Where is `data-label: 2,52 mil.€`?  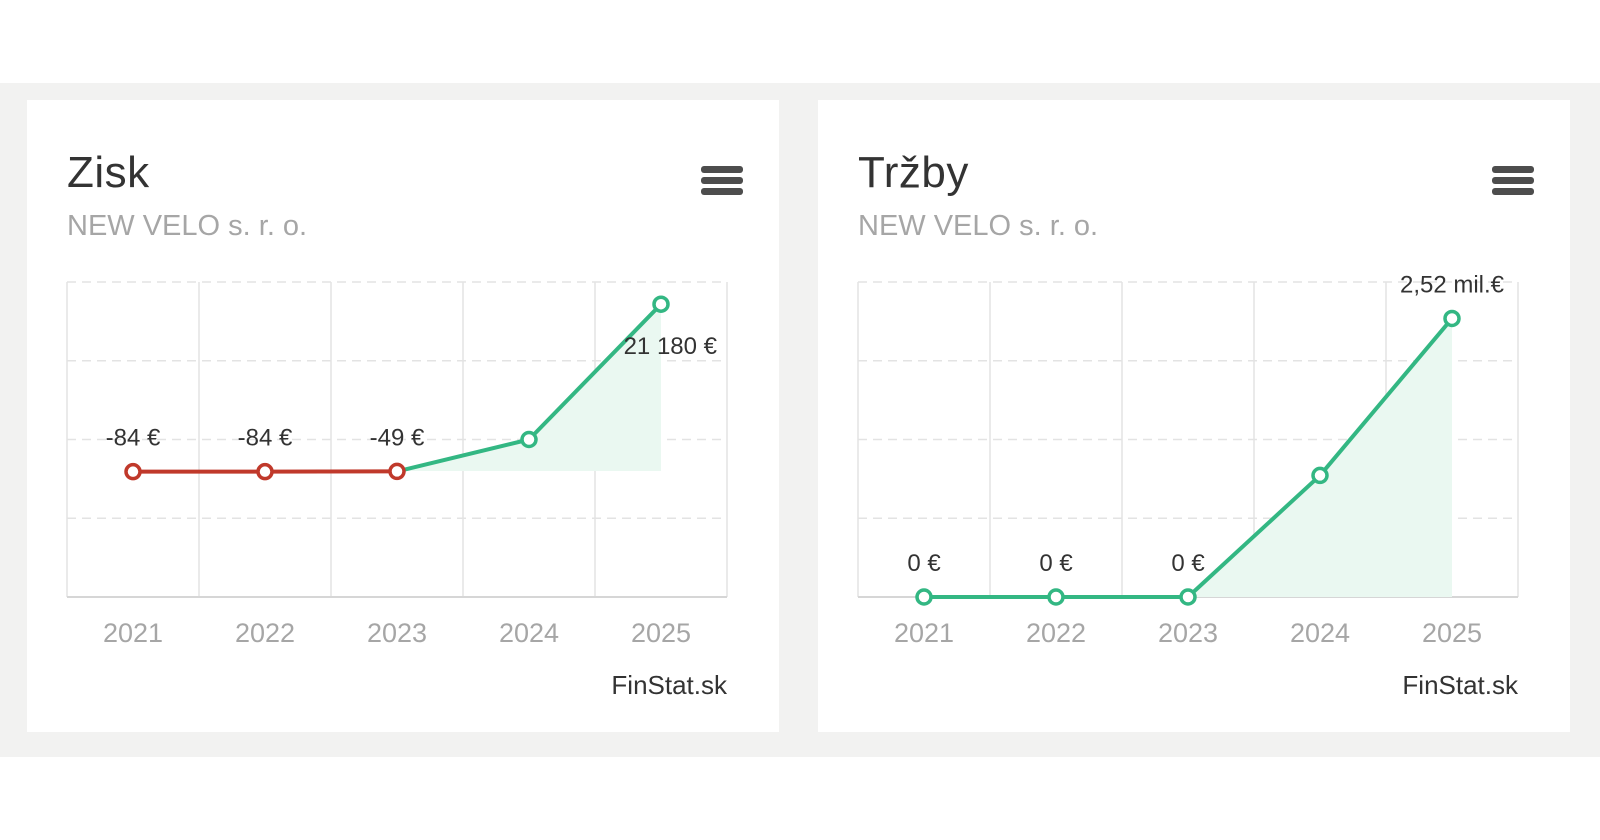
data-label: 2,52 mil.€ is located at coordinates (1452, 284).